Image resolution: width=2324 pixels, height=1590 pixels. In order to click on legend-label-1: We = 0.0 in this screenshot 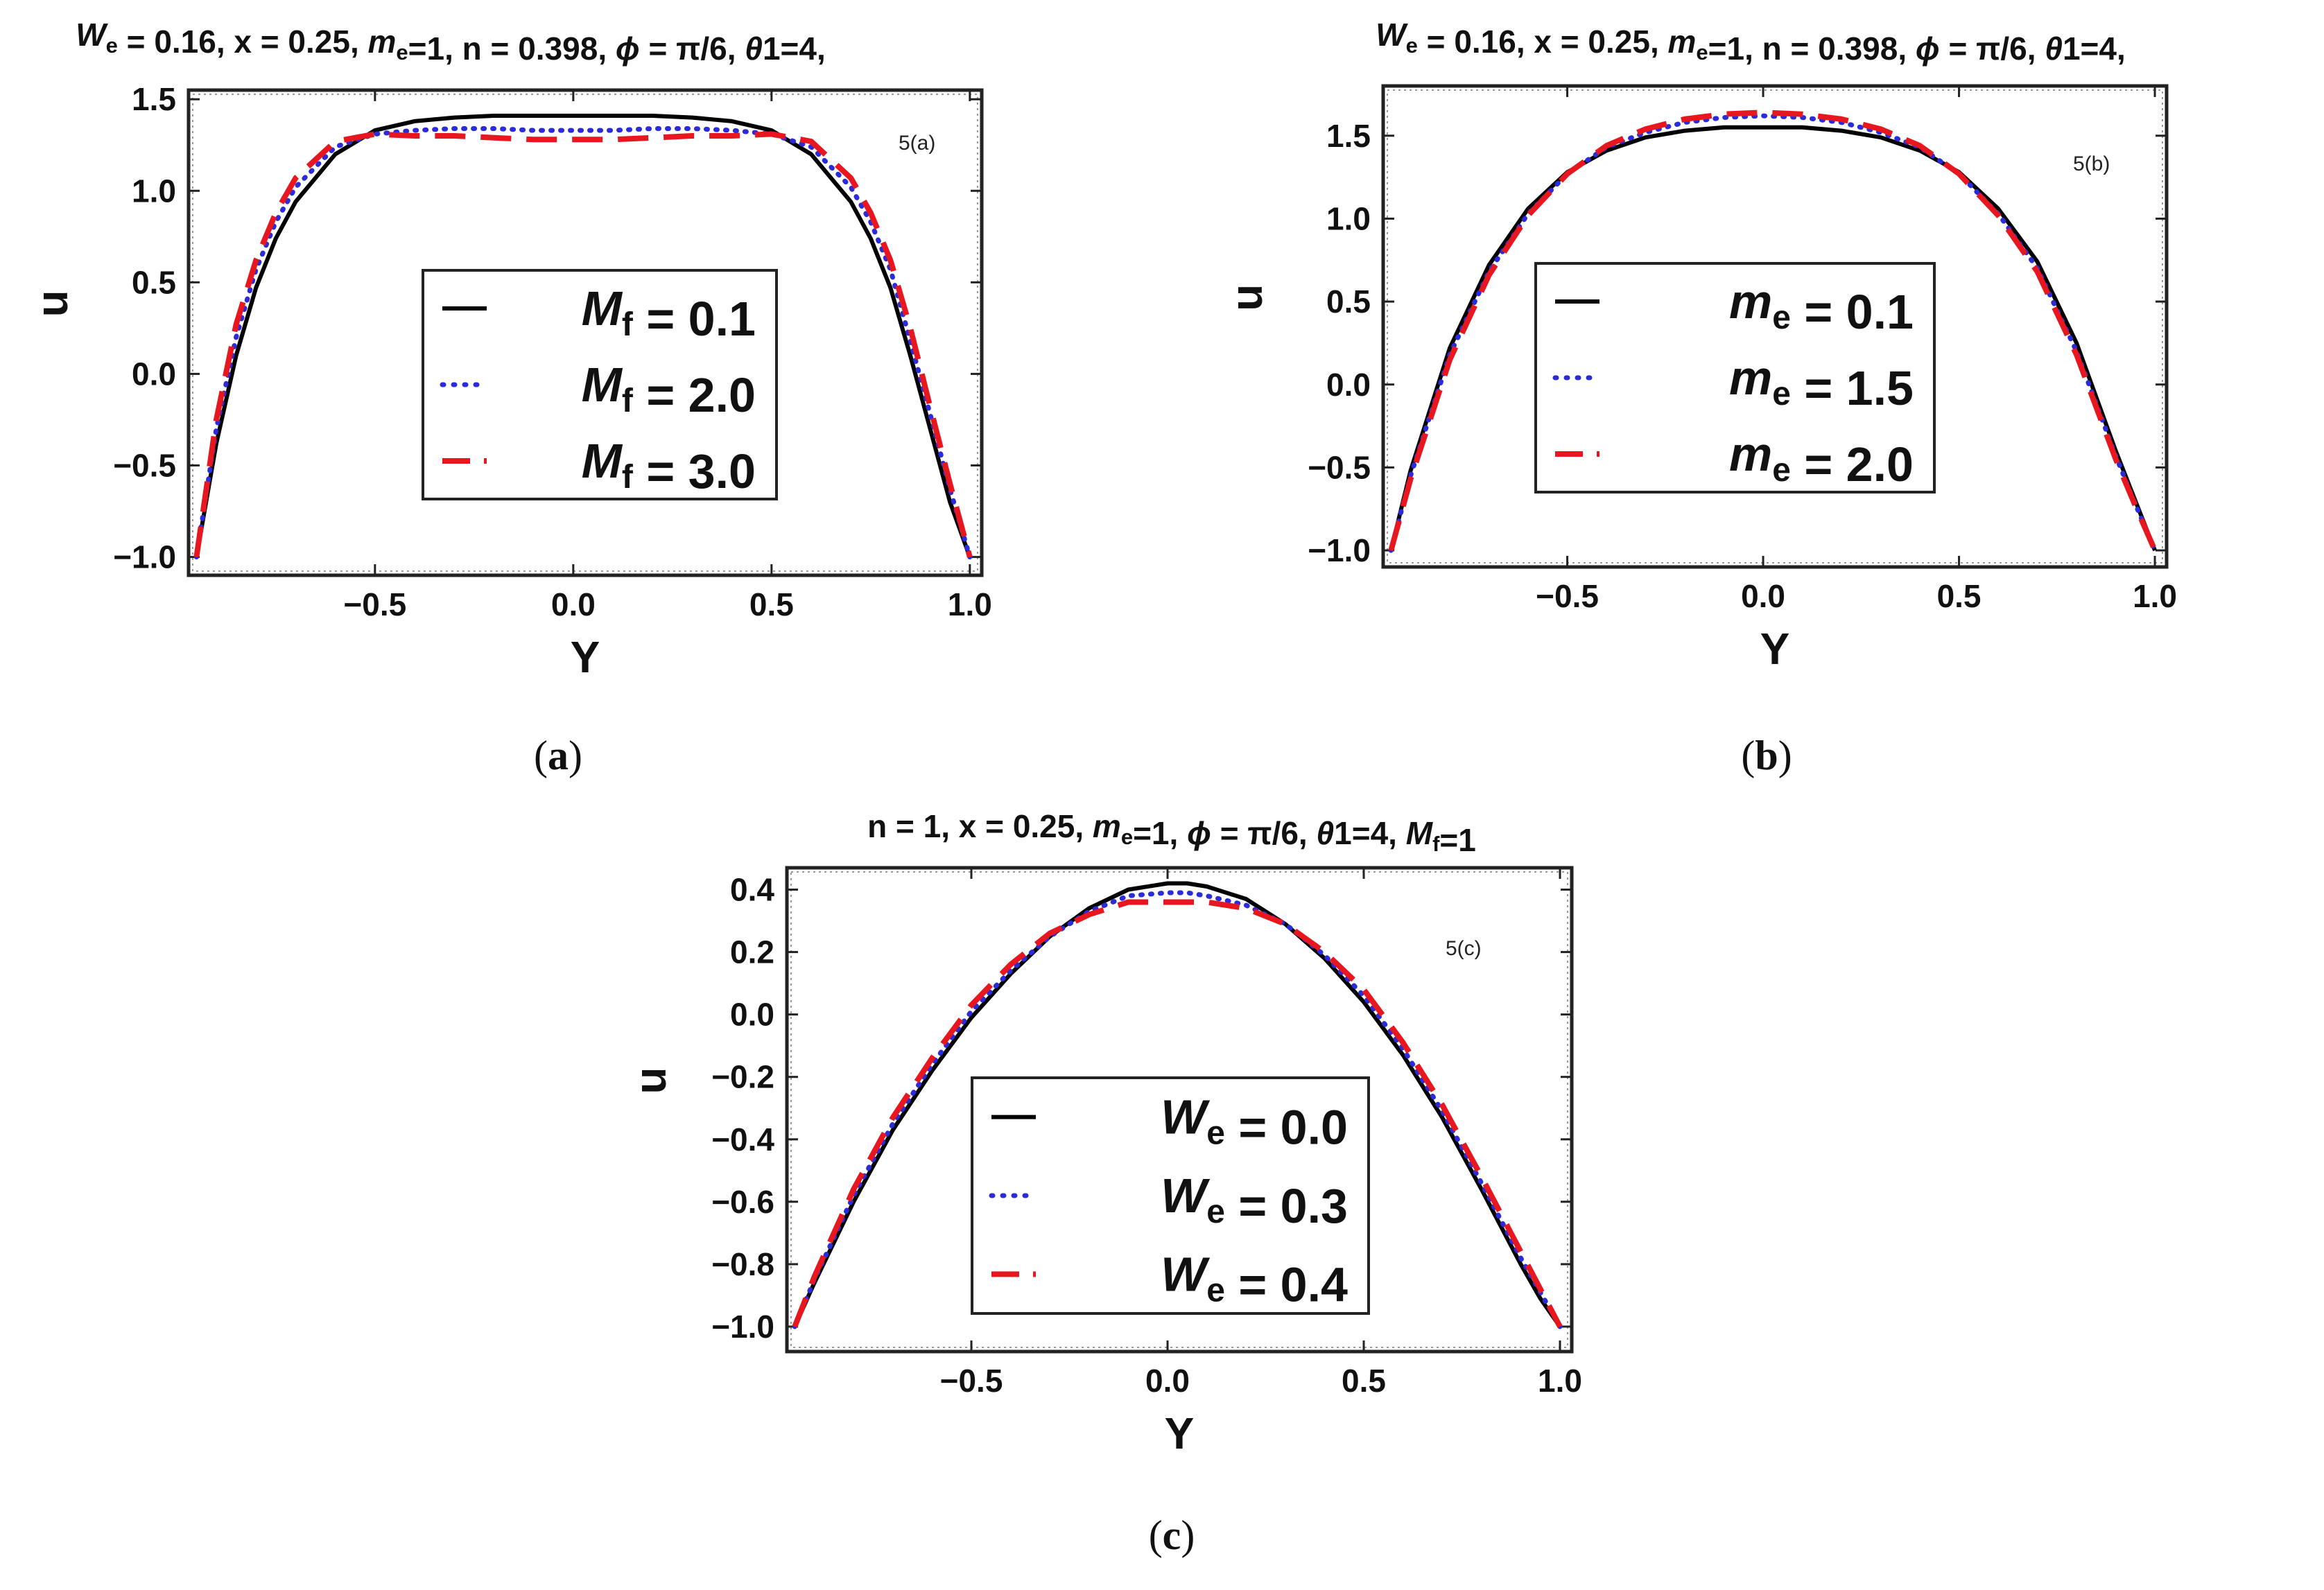, I will do `click(1255, 1122)`.